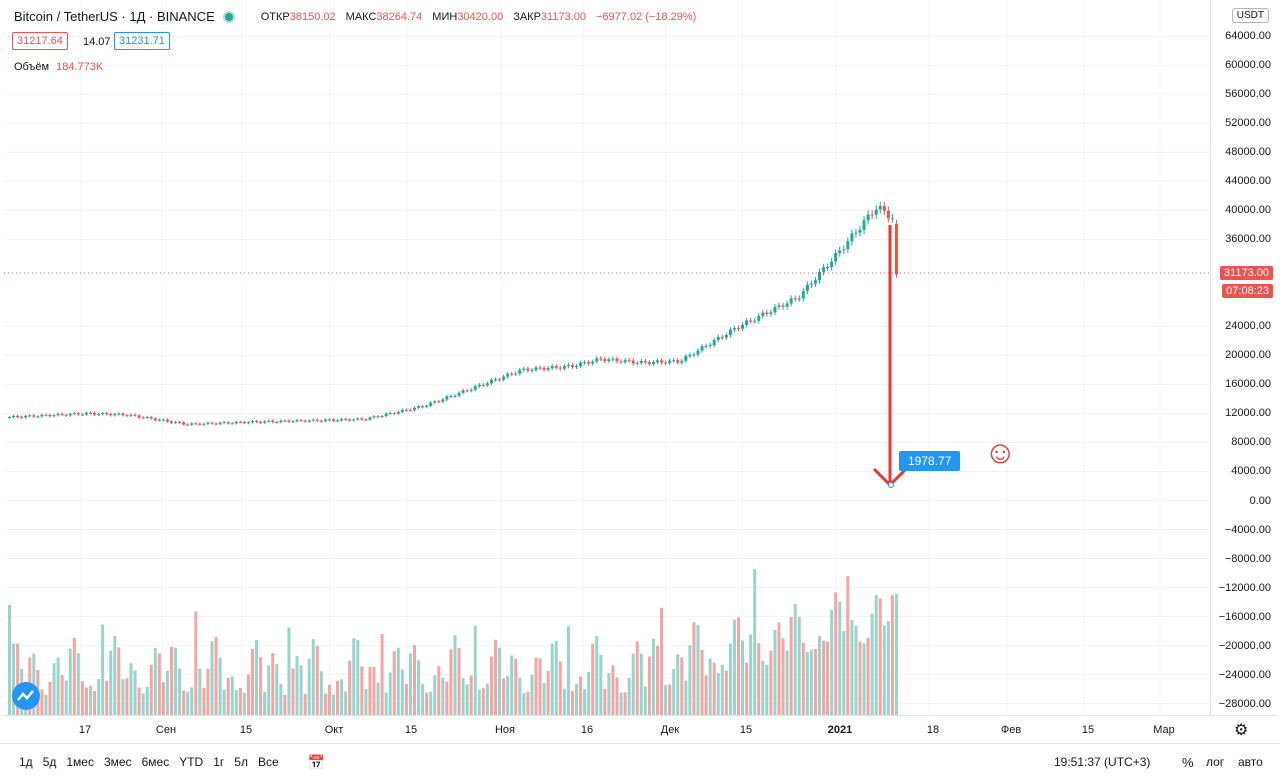  What do you see at coordinates (1247, 529) in the screenshot?
I see `price-scale-label: −4000.00` at bounding box center [1247, 529].